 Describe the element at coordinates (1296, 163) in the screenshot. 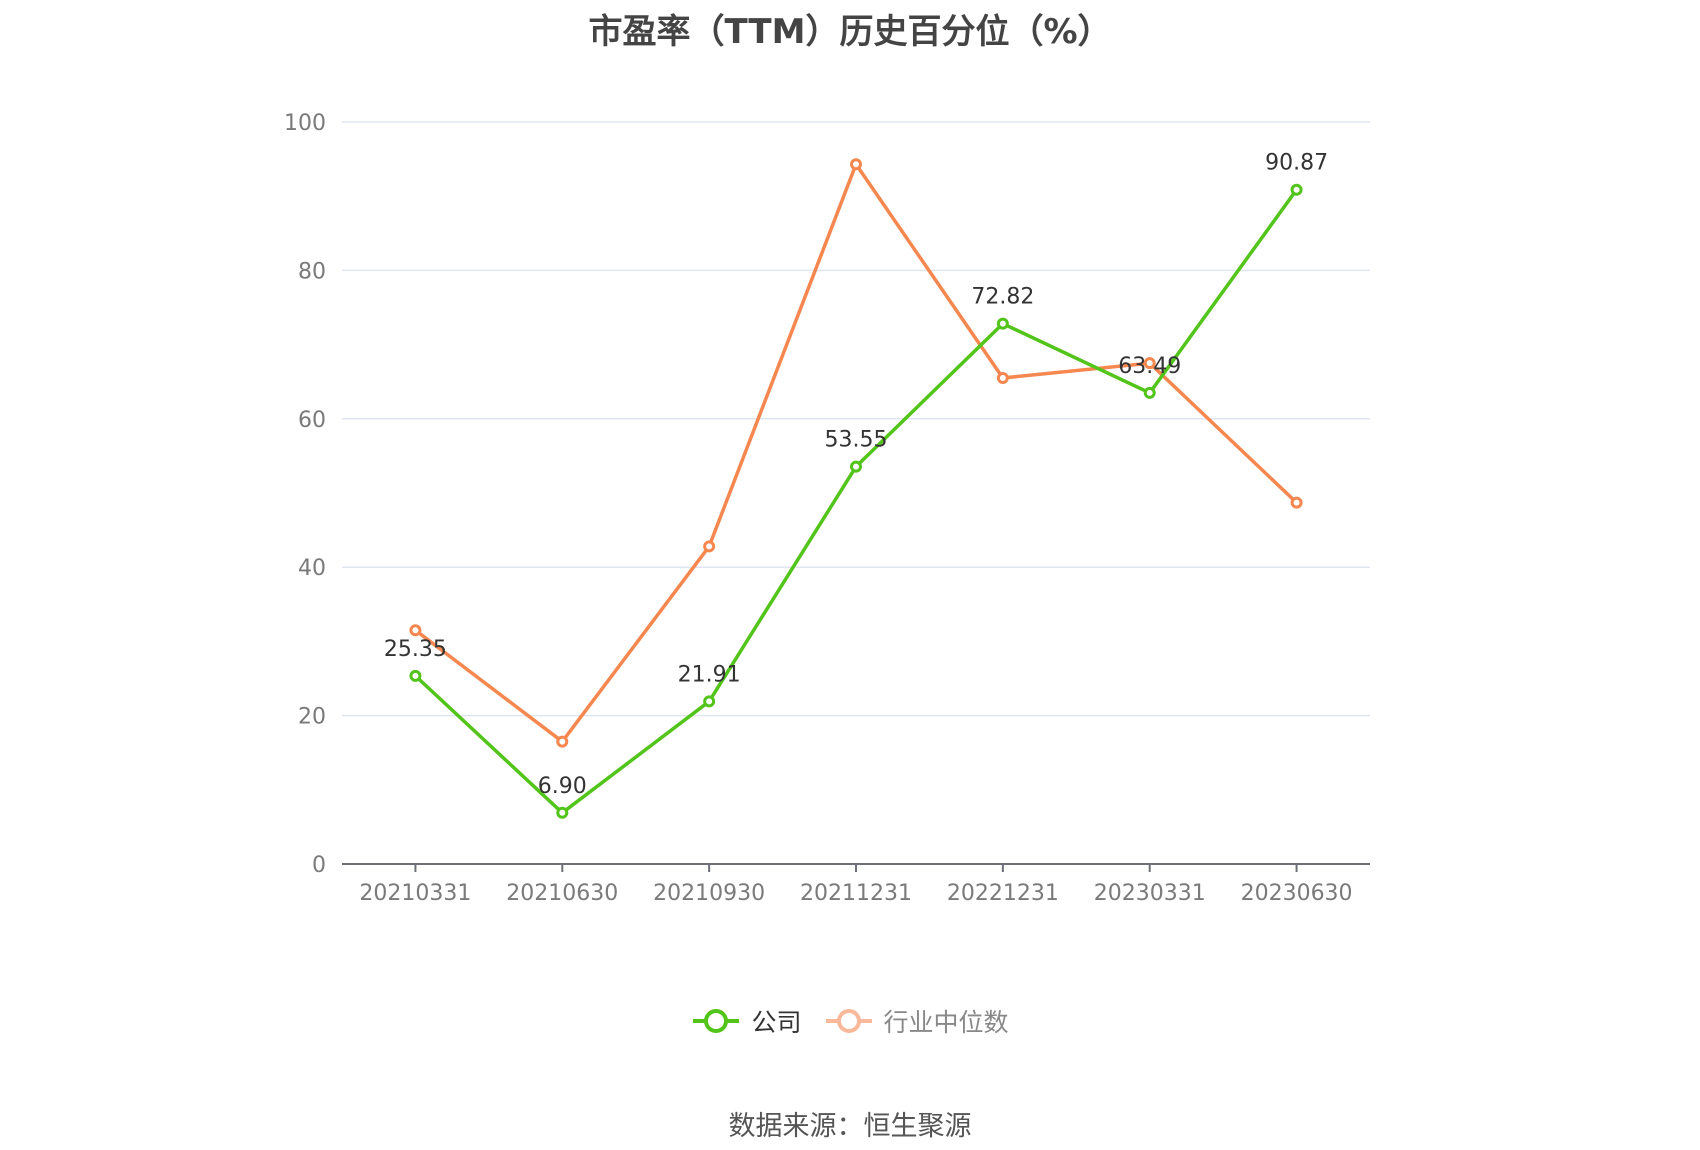

I see `data-label: 90.87` at that location.